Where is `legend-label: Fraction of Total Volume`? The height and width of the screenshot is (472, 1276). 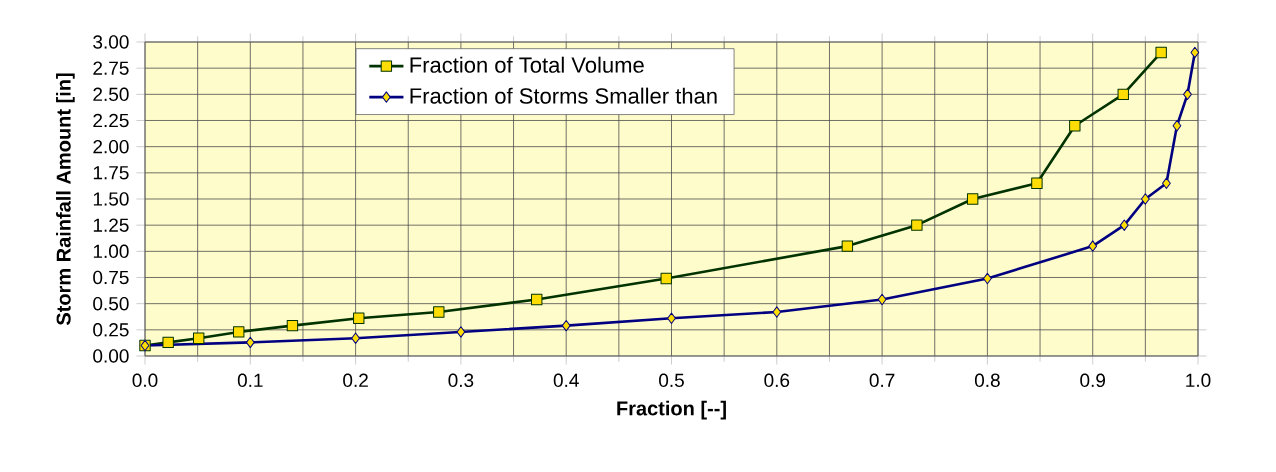
legend-label: Fraction of Total Volume is located at coordinates (527, 64).